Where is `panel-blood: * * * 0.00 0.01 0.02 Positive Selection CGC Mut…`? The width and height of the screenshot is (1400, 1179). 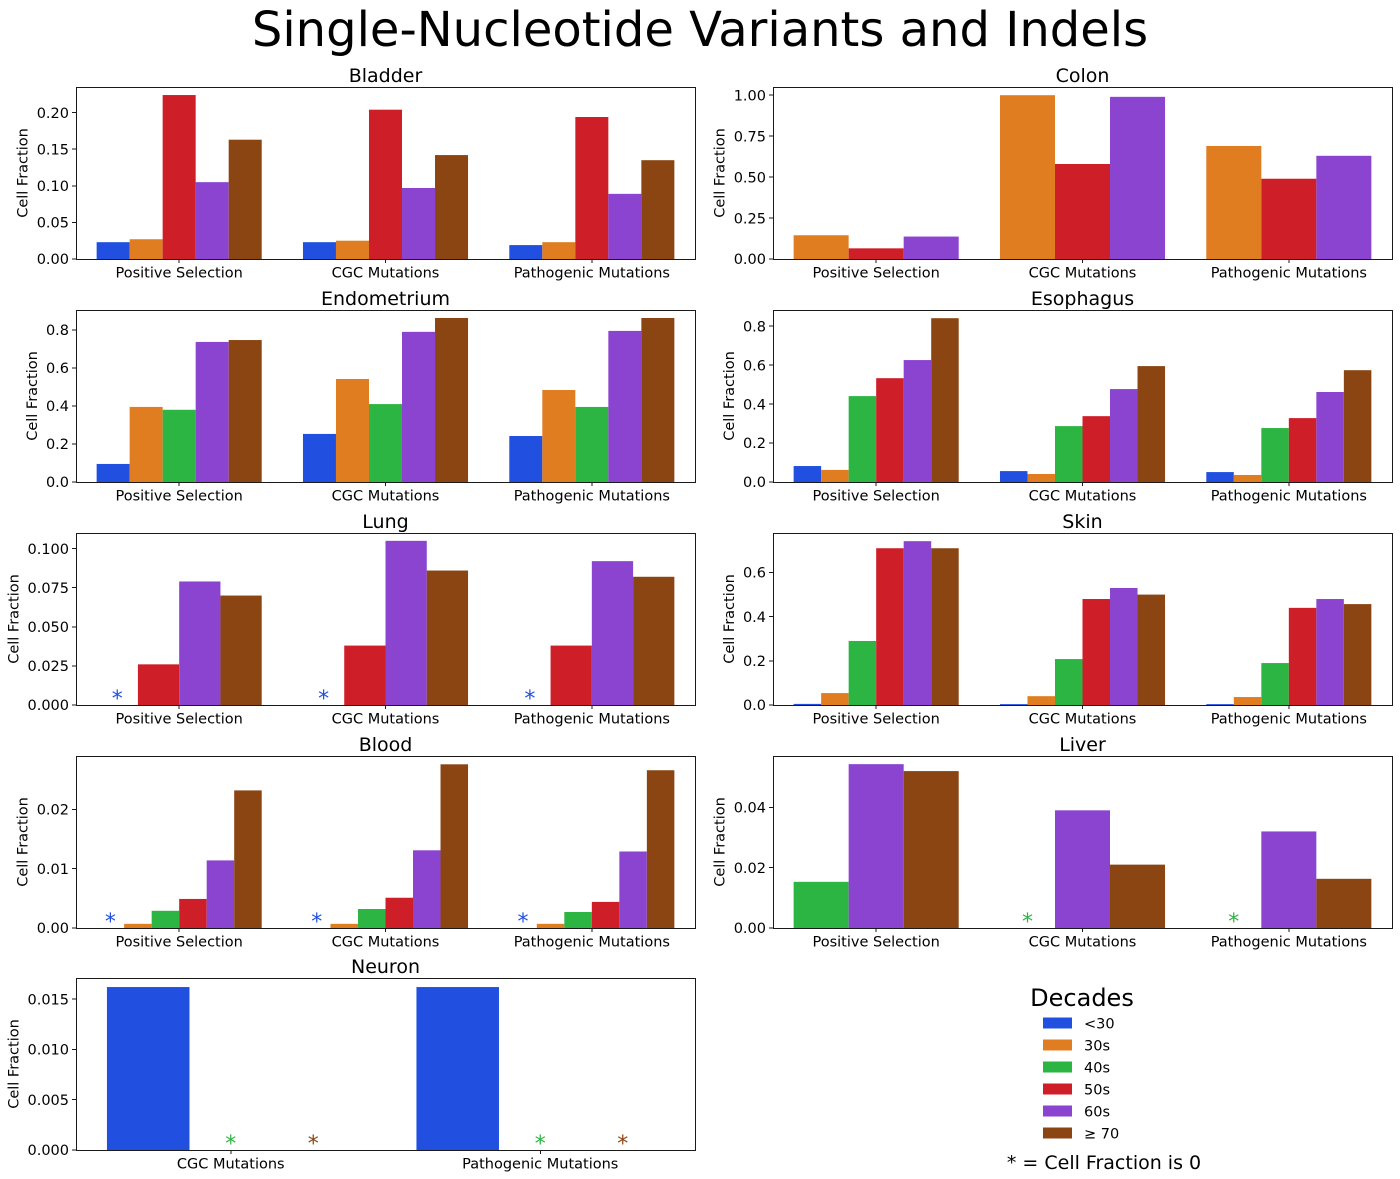 panel-blood: * * * 0.00 0.01 0.02 Positive Selection CGC Mut… is located at coordinates (356, 842).